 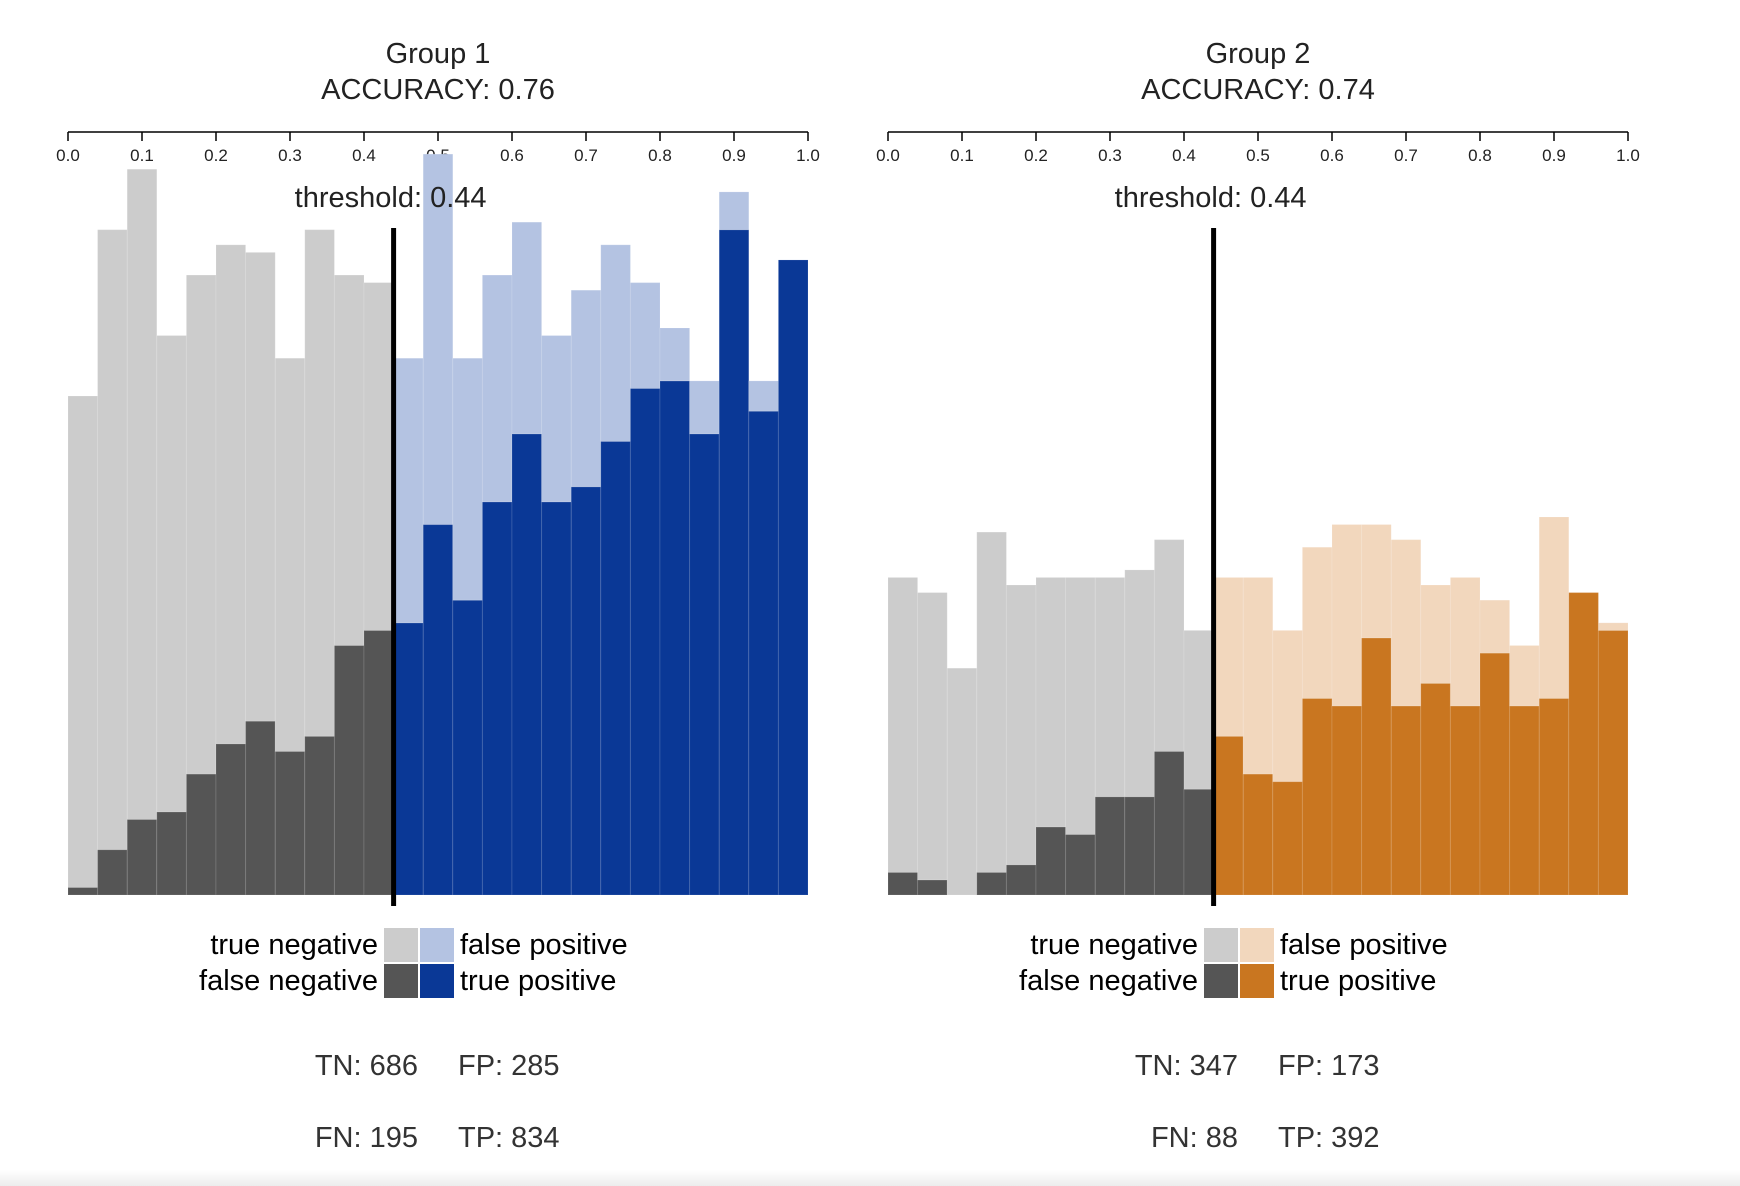 I want to click on legend-swatch-true-negative, so click(x=401, y=945).